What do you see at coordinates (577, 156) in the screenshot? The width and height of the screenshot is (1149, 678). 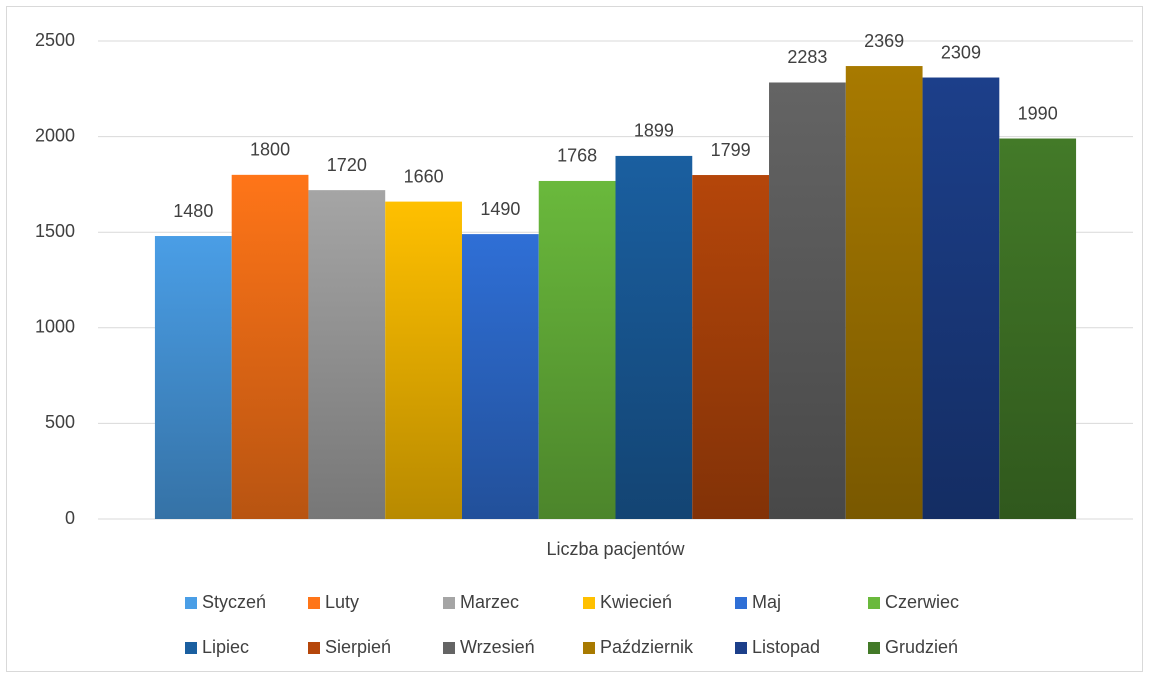 I see `data-label: 1768` at bounding box center [577, 156].